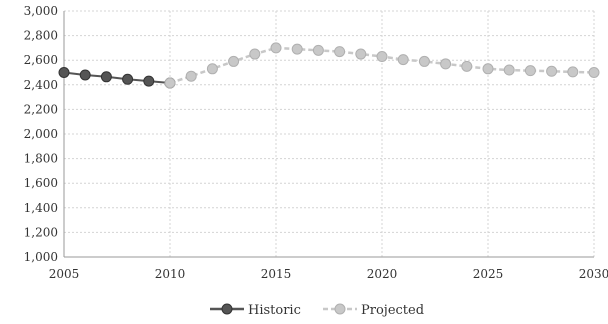  What do you see at coordinates (276, 274) in the screenshot?
I see `x-tick-label: 2015` at bounding box center [276, 274].